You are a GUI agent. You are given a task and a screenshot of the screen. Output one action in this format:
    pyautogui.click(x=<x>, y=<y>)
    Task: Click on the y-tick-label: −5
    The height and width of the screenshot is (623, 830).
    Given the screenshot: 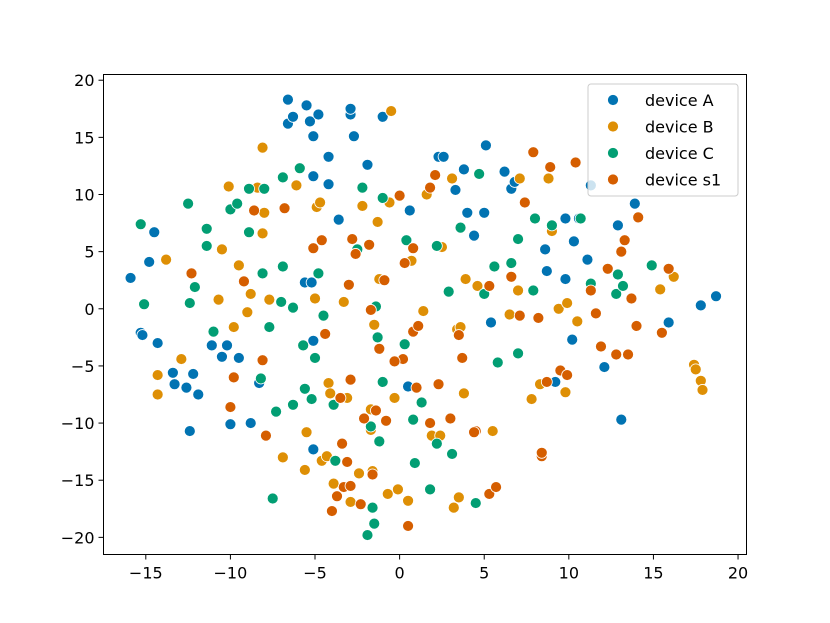 What is the action you would take?
    pyautogui.click(x=83, y=366)
    